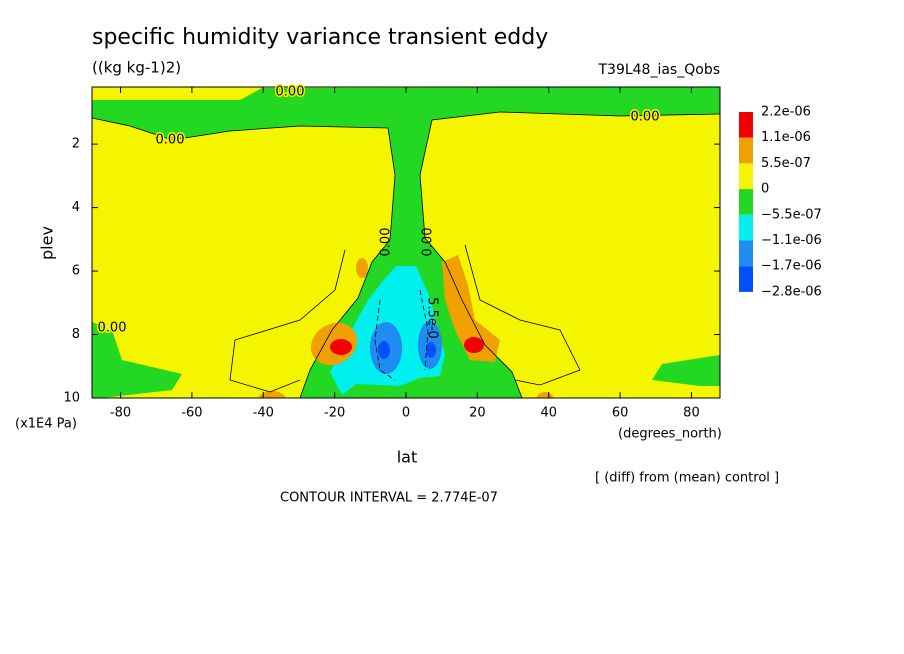 This screenshot has height=654, width=904. Describe the element at coordinates (548, 413) in the screenshot. I see `x-tick-label: 40` at that location.